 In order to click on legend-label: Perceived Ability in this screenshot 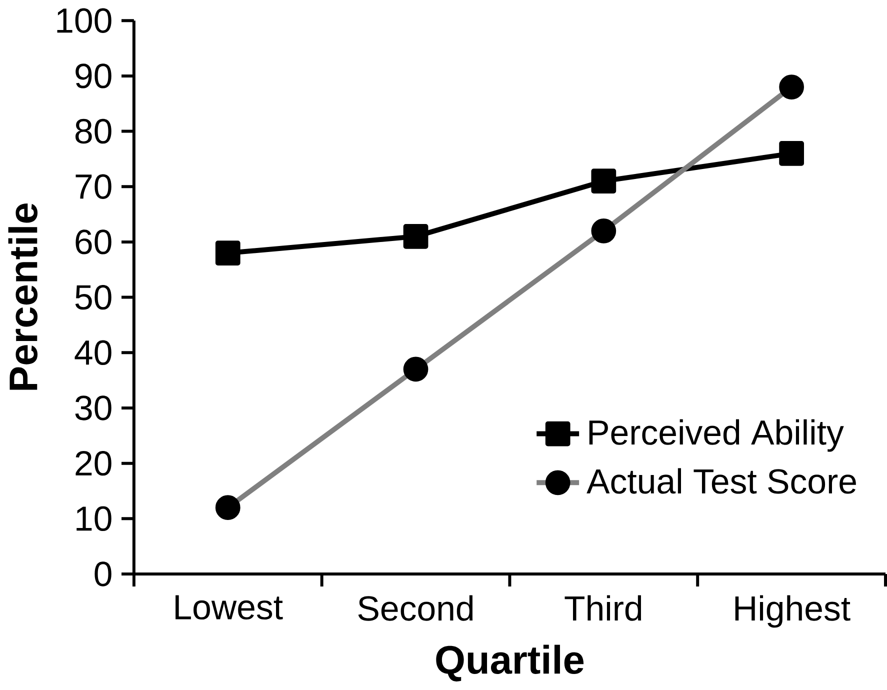, I will do `click(716, 435)`.